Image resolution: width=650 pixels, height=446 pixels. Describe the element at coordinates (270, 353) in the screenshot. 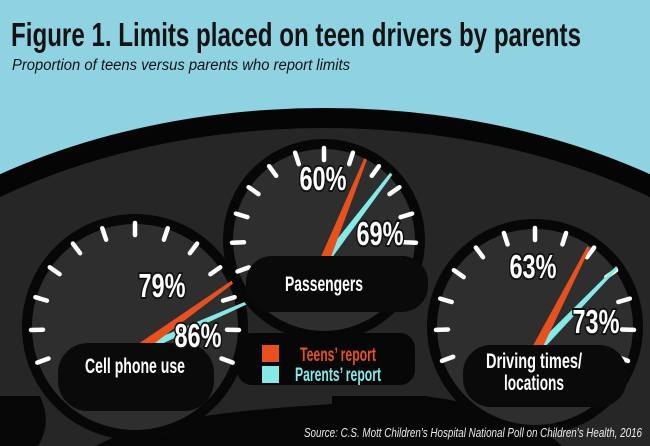

I see `teens-swatch` at that location.